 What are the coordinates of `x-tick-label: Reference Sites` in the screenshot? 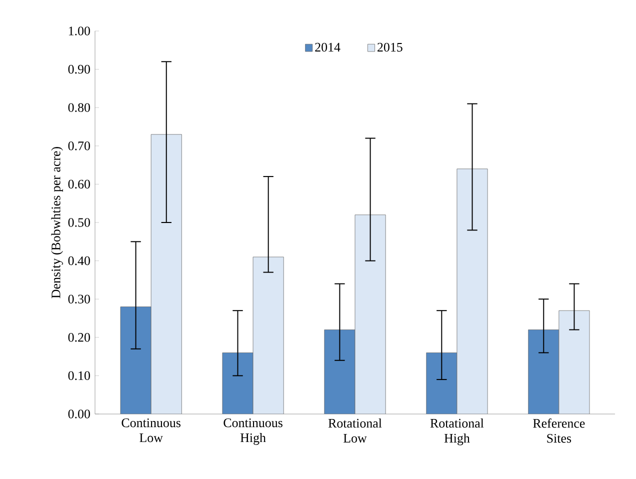 It's located at (559, 430).